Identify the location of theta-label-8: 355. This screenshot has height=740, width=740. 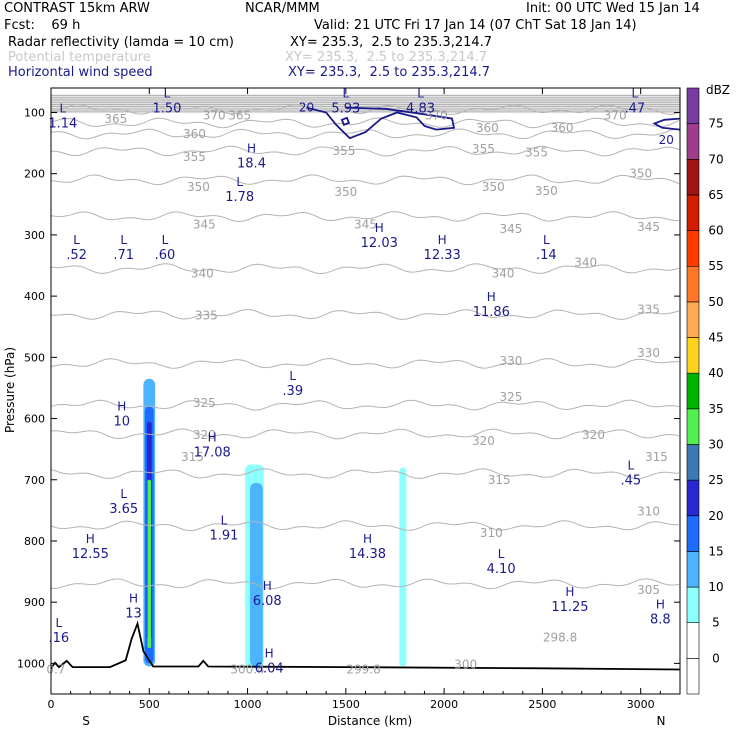
(194, 157).